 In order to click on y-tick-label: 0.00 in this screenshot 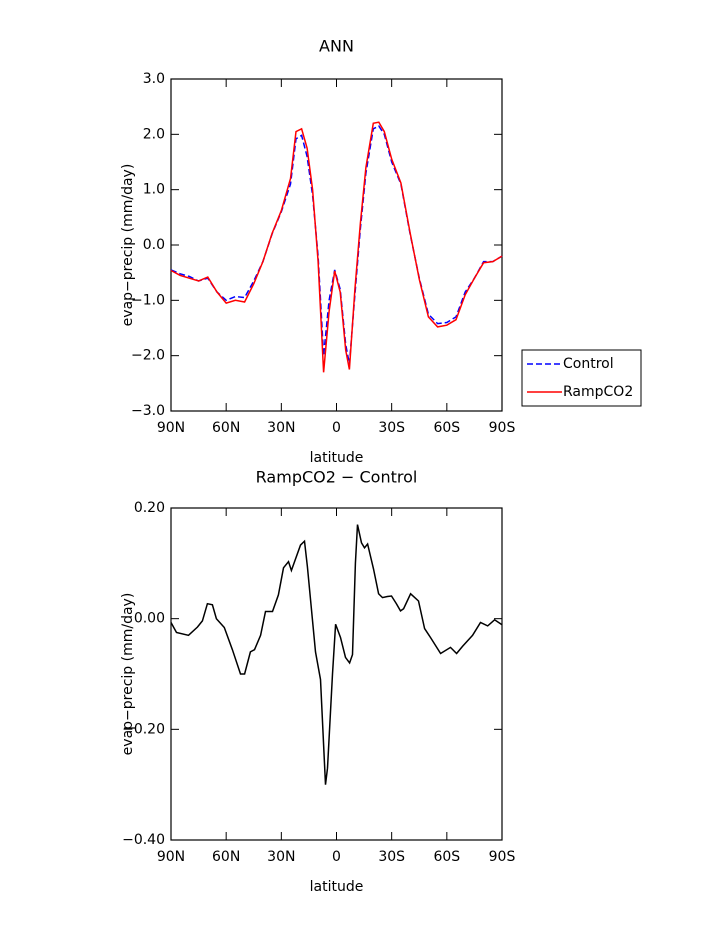, I will do `click(149, 619)`.